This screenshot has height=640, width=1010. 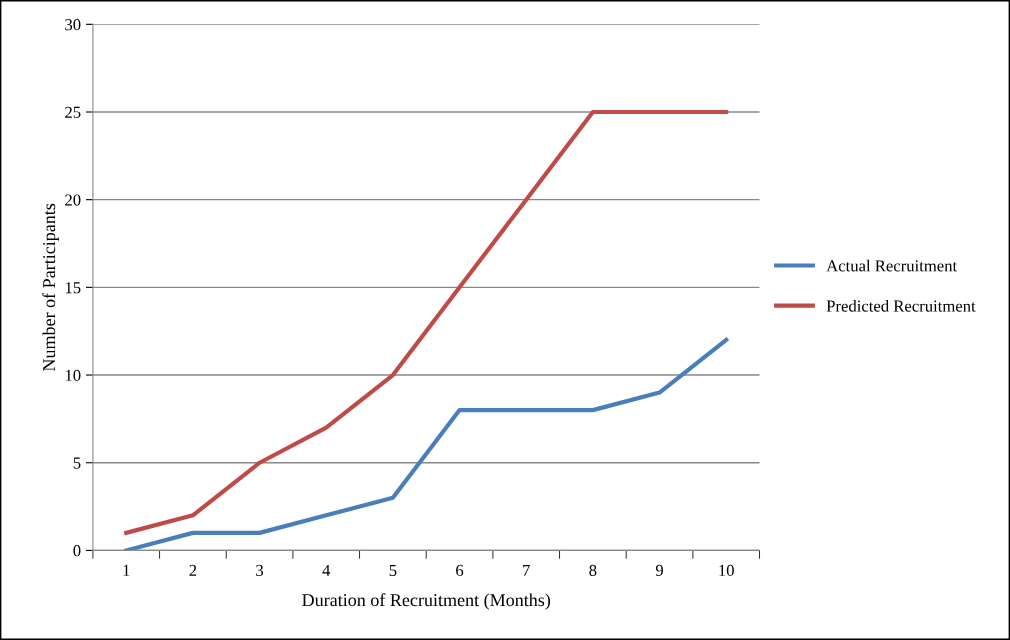 I want to click on y-tick-label: 10, so click(x=73, y=375).